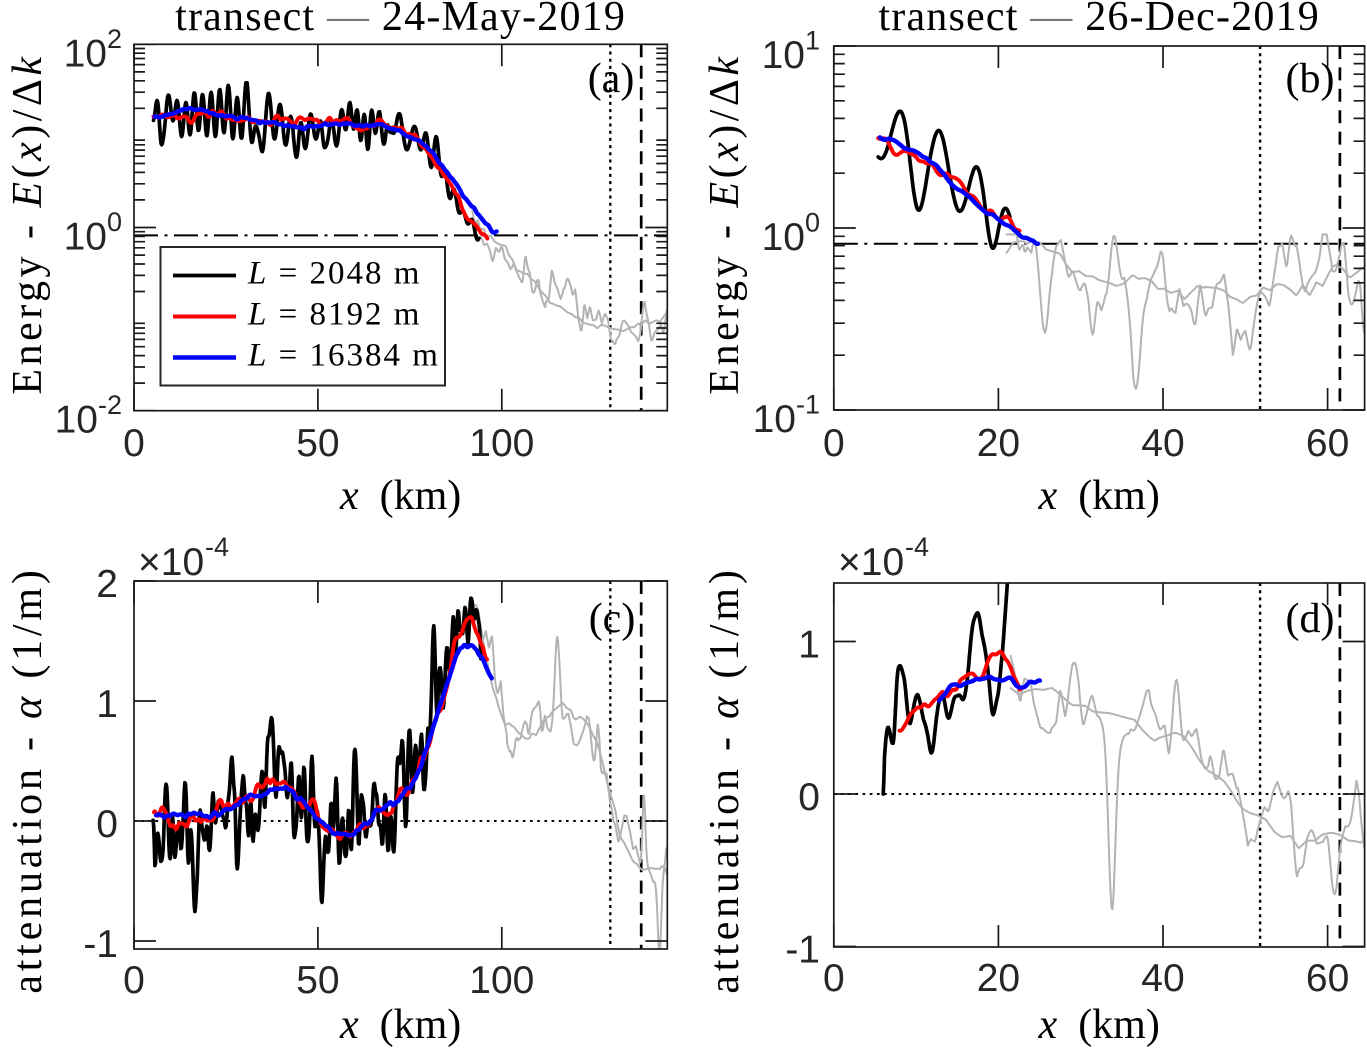 This screenshot has height=1055, width=1367. Describe the element at coordinates (1310, 619) in the screenshot. I see `svg-text: (d)` at that location.